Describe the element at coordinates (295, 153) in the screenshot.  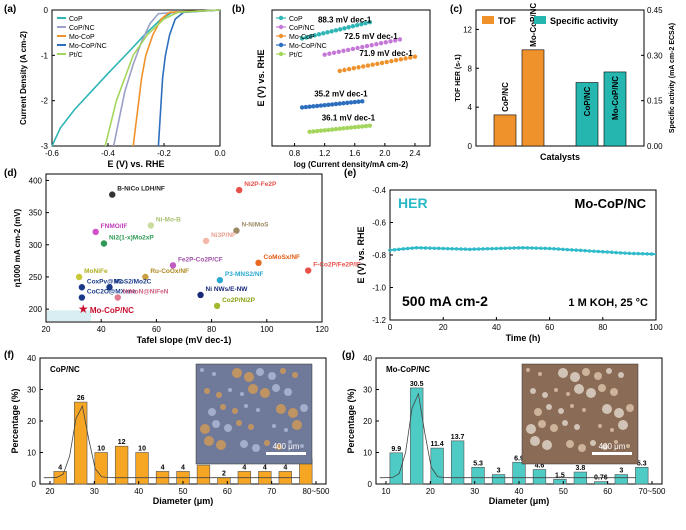
I see `x-tick-label: 0.8` at that location.